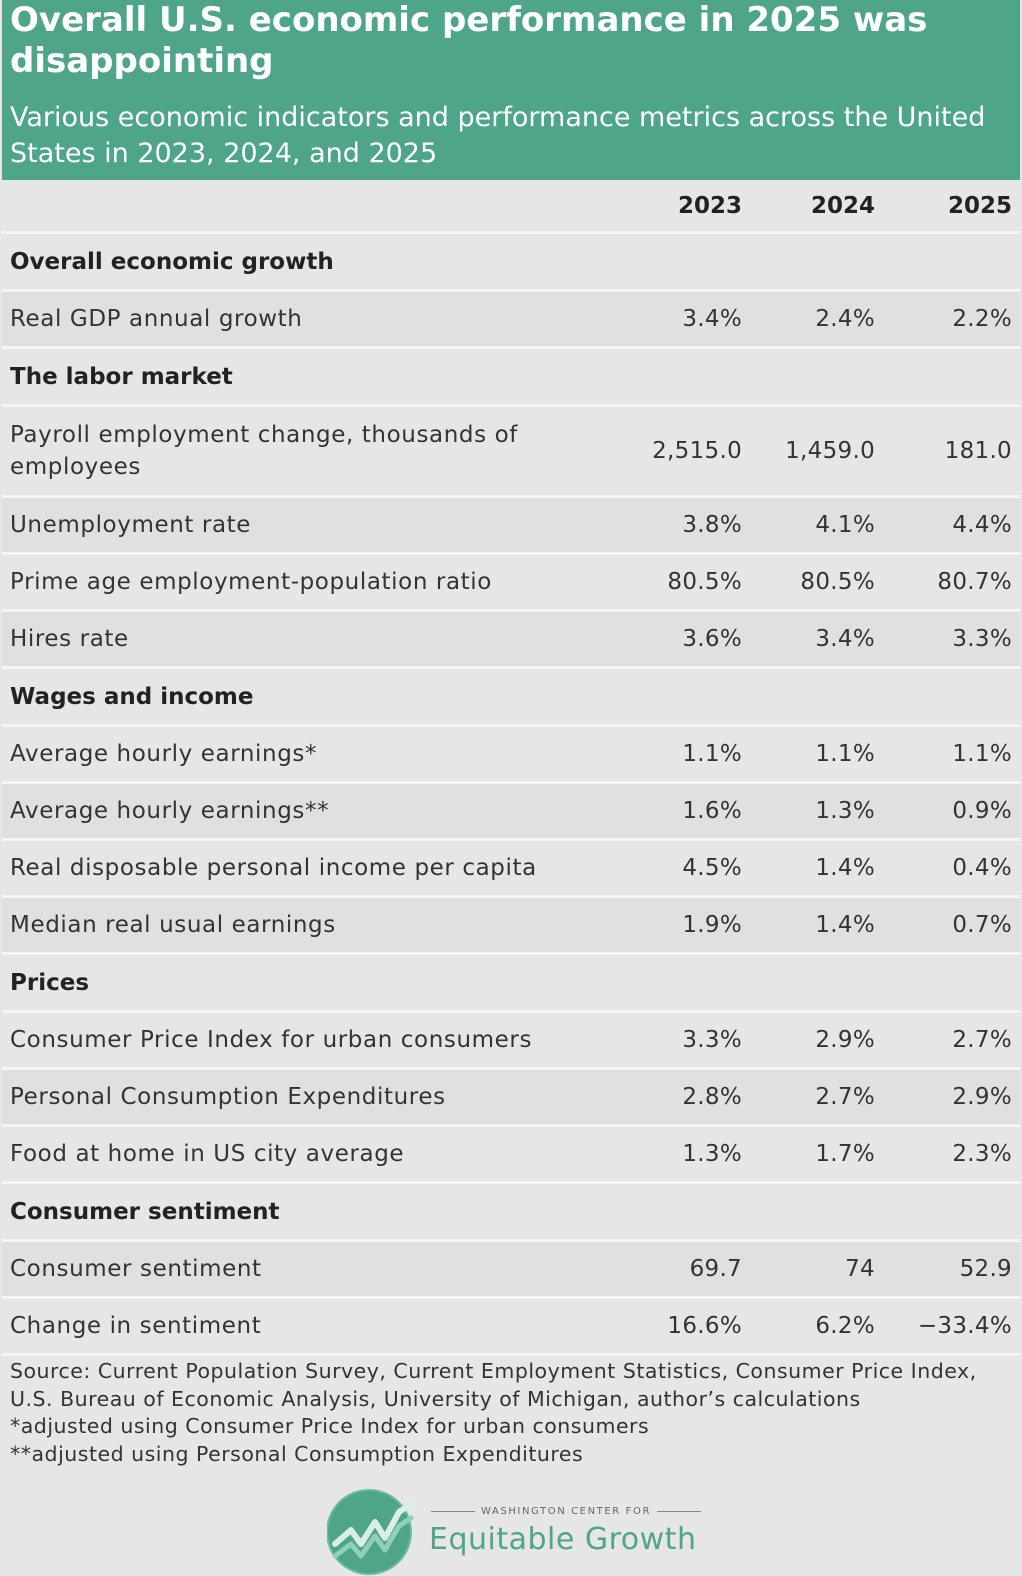 The image size is (1022, 1576). What do you see at coordinates (808, 319) in the screenshot?
I see `value-cell-2024: 2.4%` at bounding box center [808, 319].